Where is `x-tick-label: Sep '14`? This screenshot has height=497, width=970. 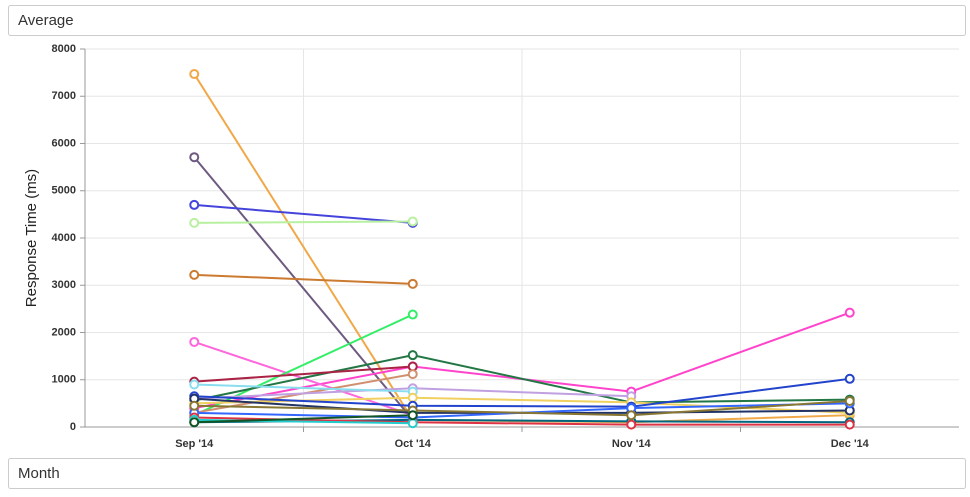 x-tick-label: Sep '14 is located at coordinates (194, 444).